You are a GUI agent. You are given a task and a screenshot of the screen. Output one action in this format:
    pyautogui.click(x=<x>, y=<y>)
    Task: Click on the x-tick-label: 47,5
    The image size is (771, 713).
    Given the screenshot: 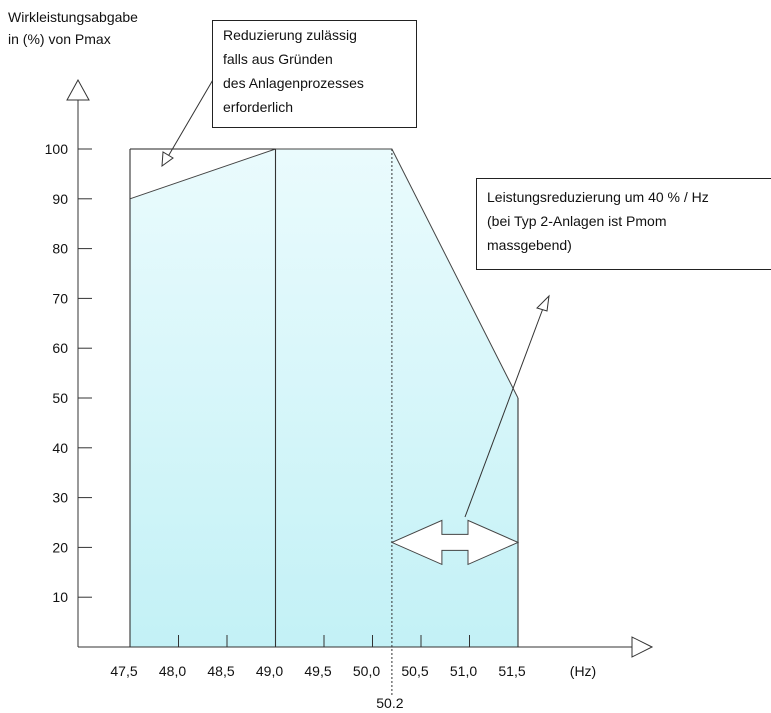 What is the action you would take?
    pyautogui.click(x=123, y=671)
    